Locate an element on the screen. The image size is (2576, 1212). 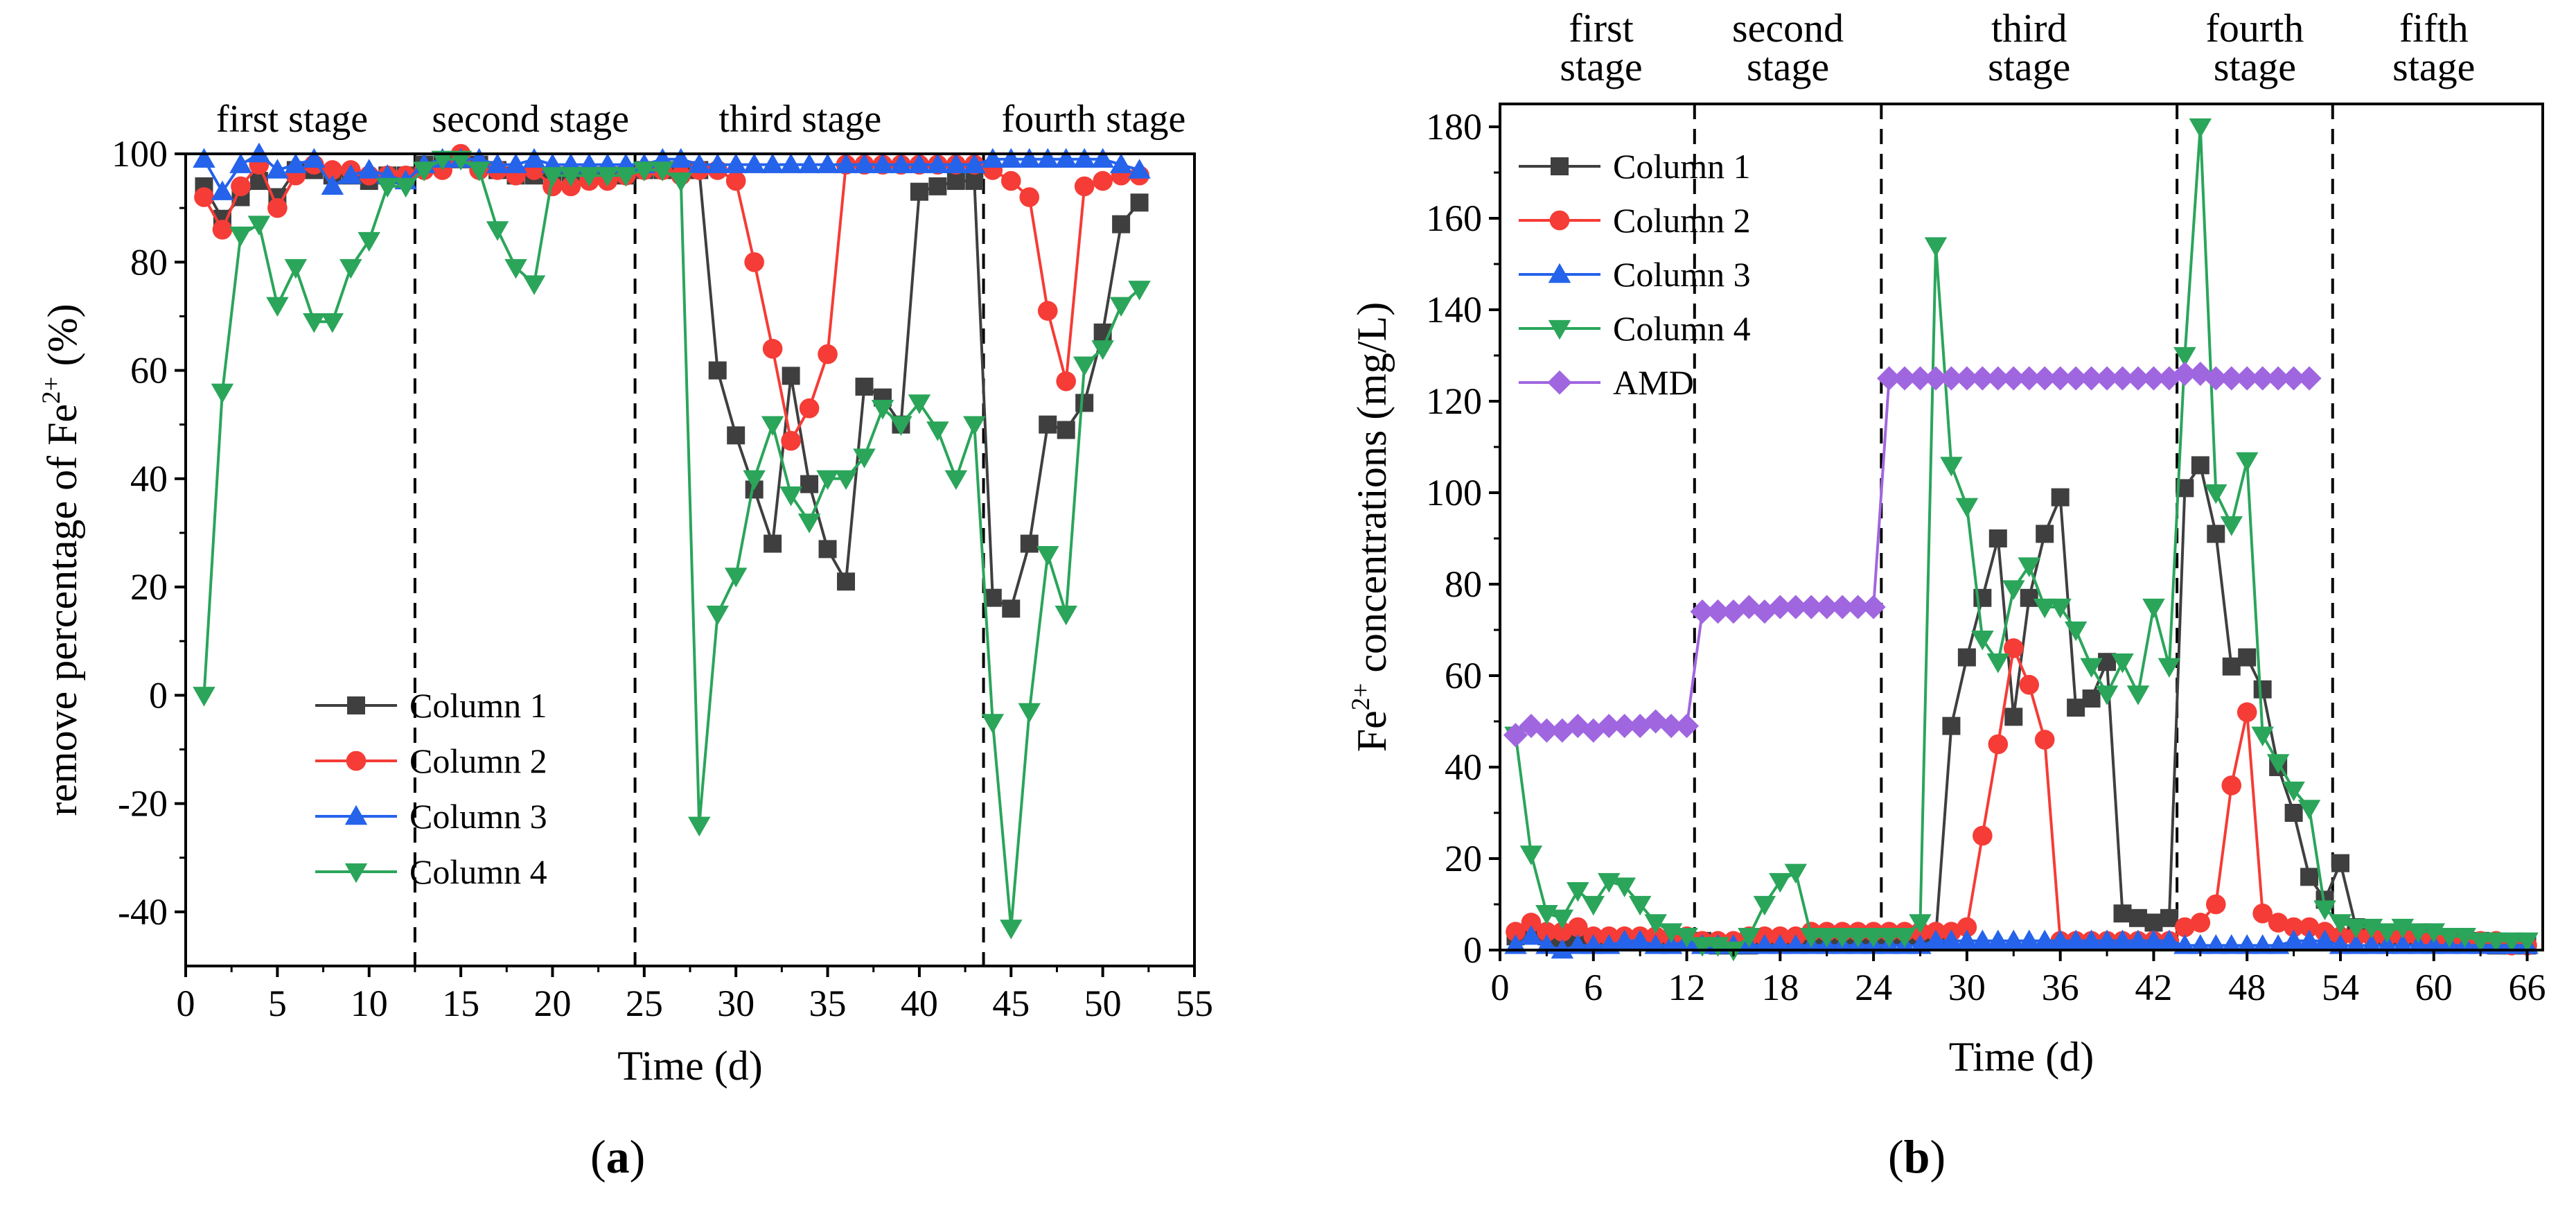
panel-b-x-tick-label: 66 is located at coordinates (2527, 987).